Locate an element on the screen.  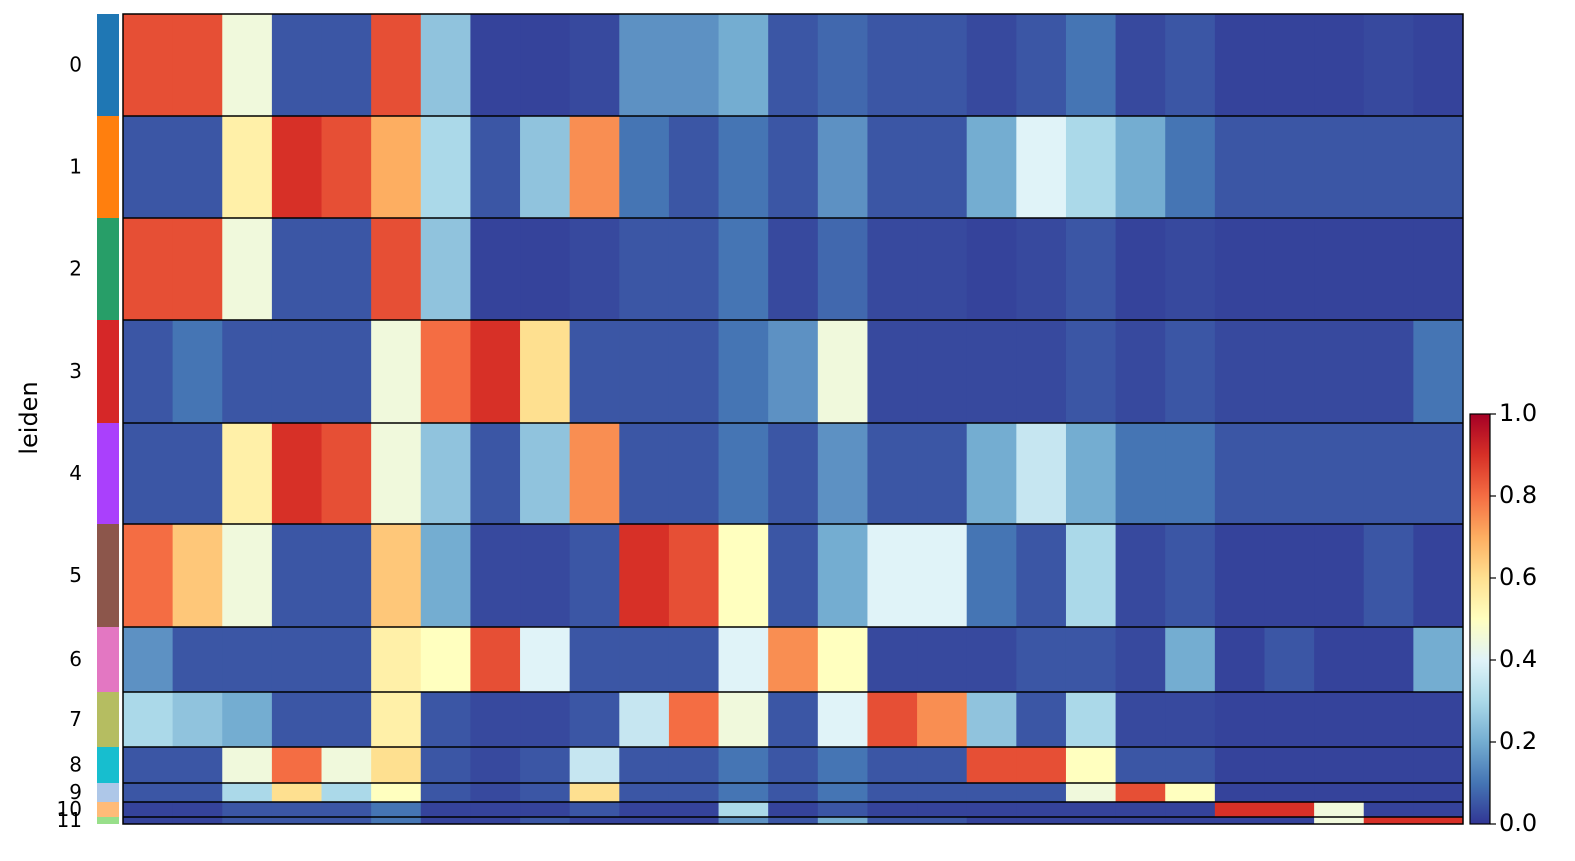
row-label: 0 is located at coordinates (75, 65).